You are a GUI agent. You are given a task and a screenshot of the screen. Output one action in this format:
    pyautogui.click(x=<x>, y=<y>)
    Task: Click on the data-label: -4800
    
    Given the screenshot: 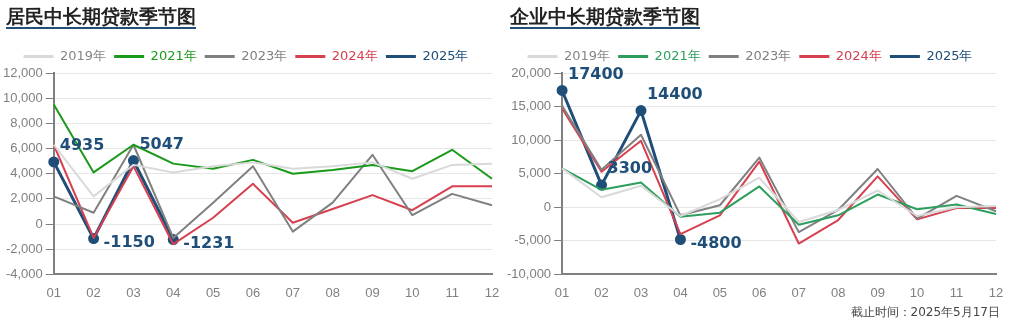 What is the action you would take?
    pyautogui.click(x=716, y=242)
    